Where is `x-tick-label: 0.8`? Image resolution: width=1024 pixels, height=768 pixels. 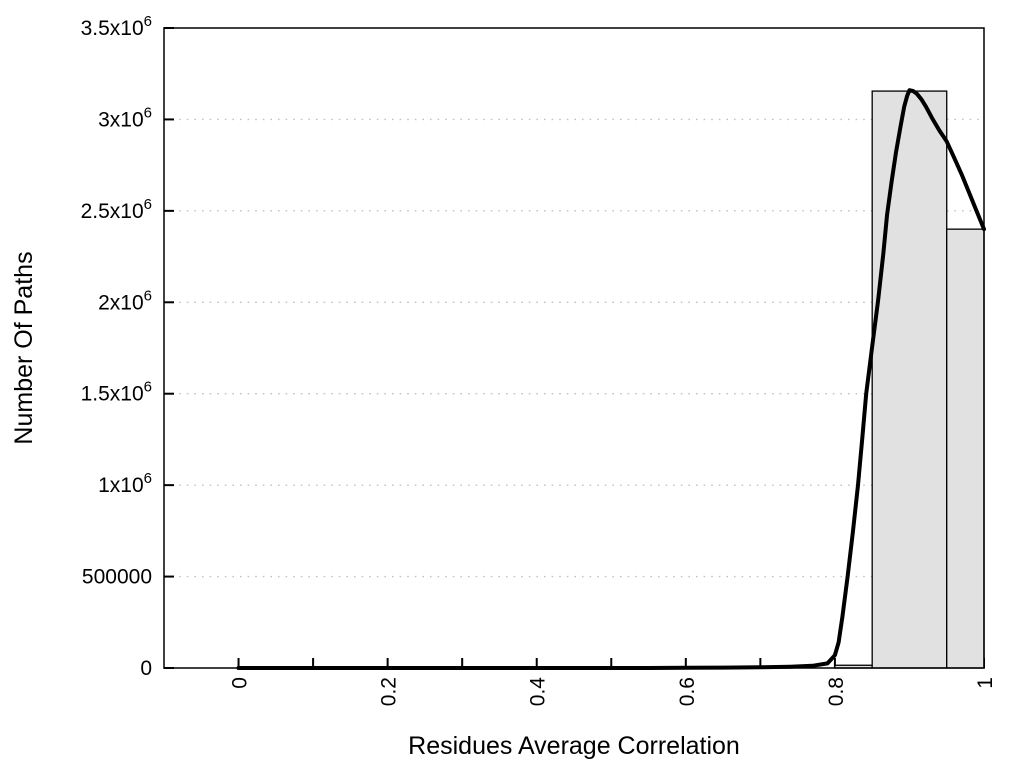 x-tick-label: 0.8 is located at coordinates (836, 691).